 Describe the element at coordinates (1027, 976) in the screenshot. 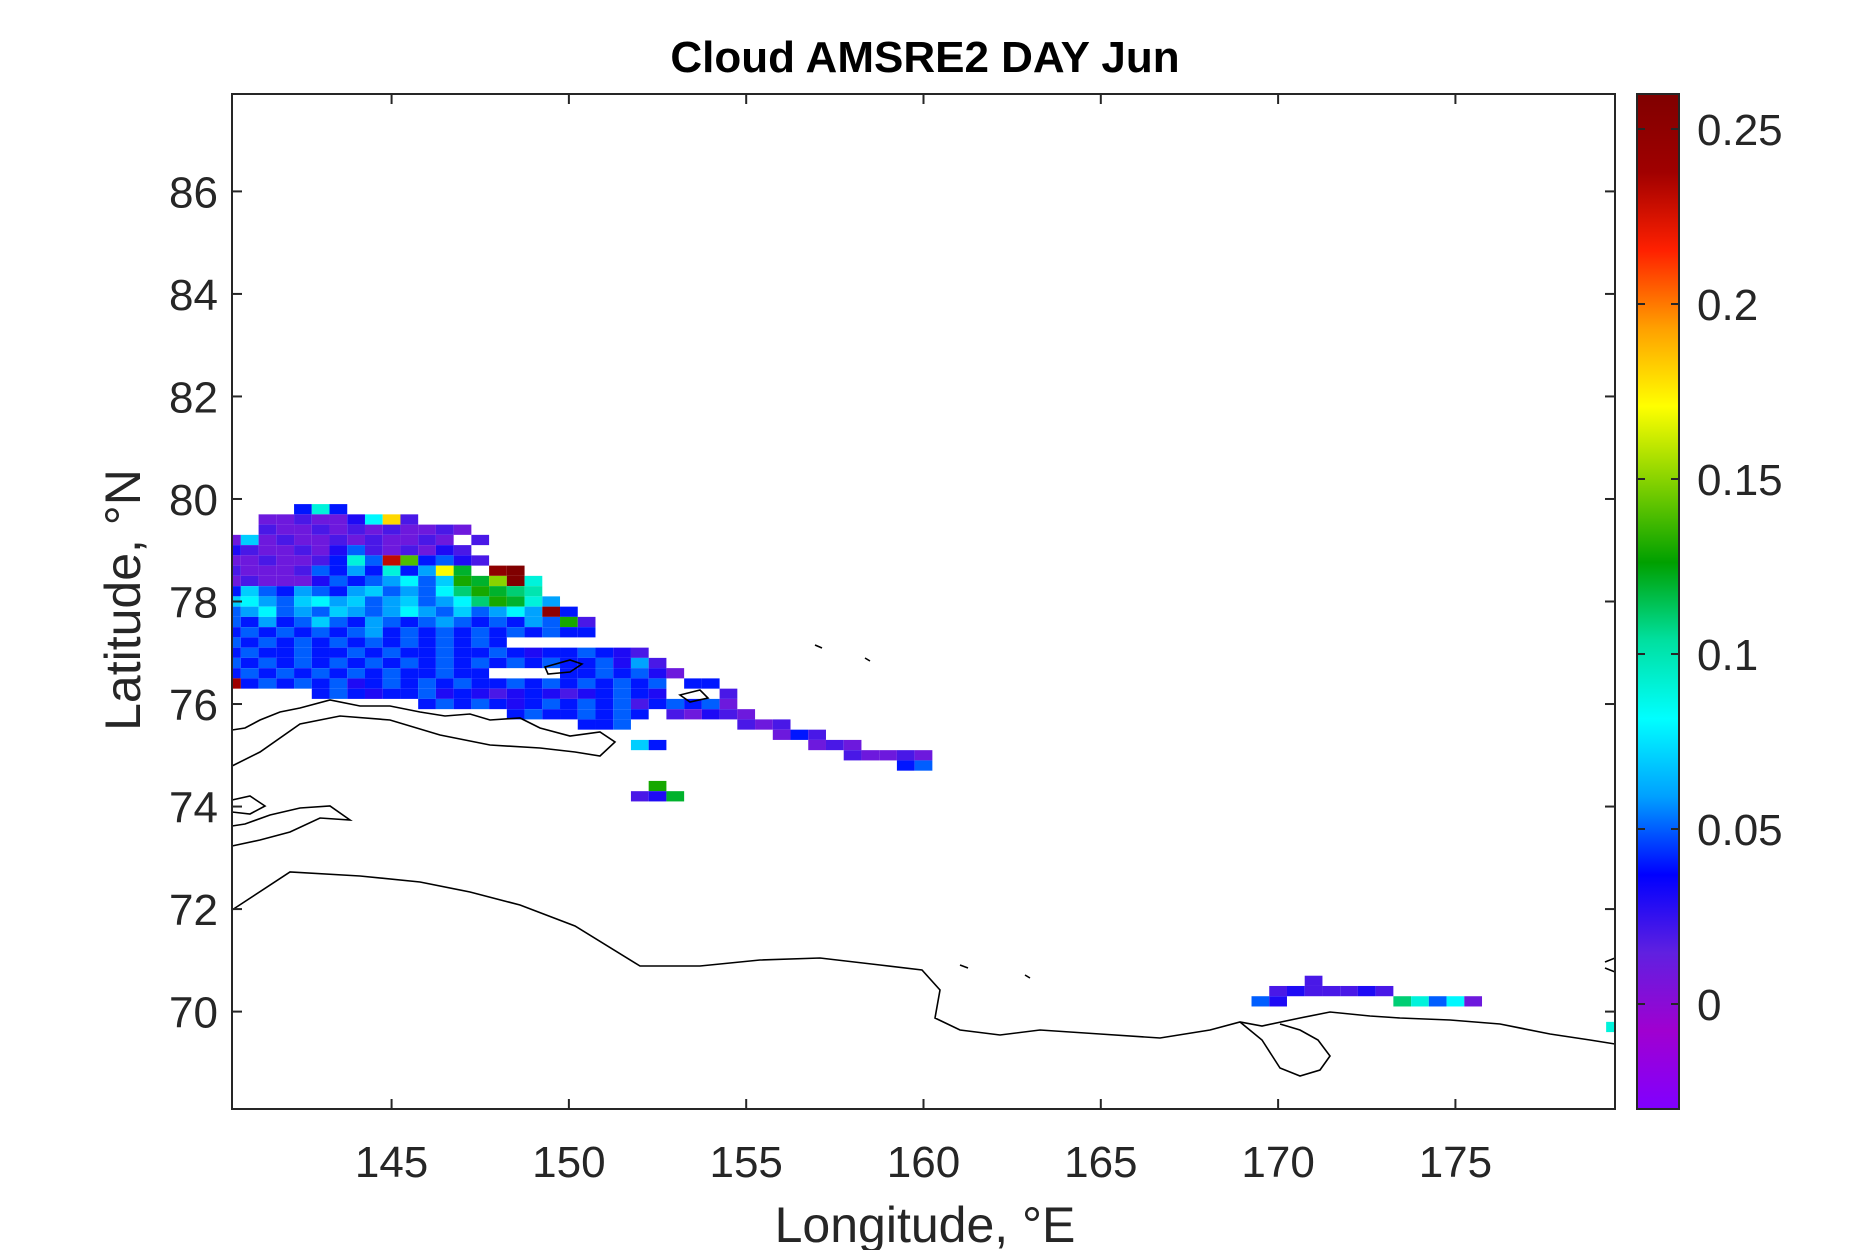

I see `coastline-islet-d` at that location.